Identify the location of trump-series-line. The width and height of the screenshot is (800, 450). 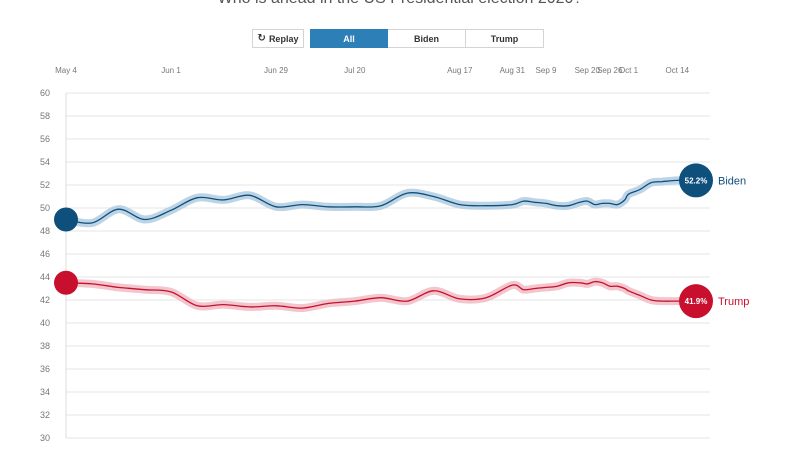
(380, 294).